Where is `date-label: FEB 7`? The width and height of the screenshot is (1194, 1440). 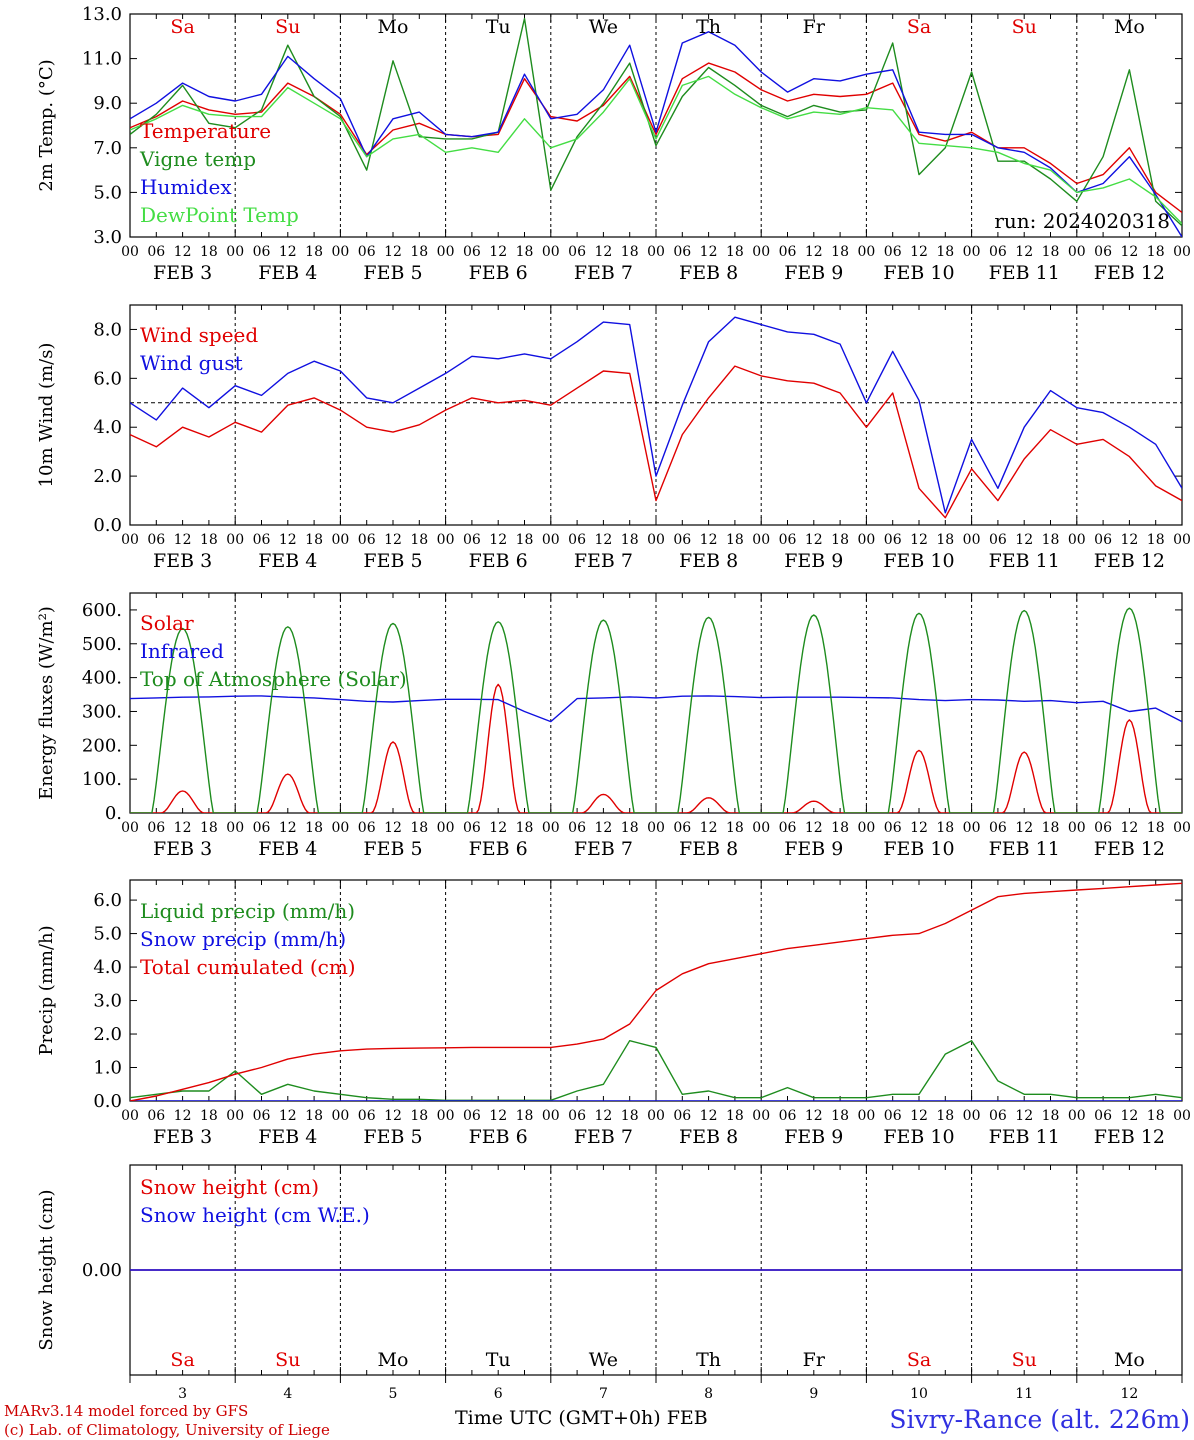 date-label: FEB 7 is located at coordinates (603, 561).